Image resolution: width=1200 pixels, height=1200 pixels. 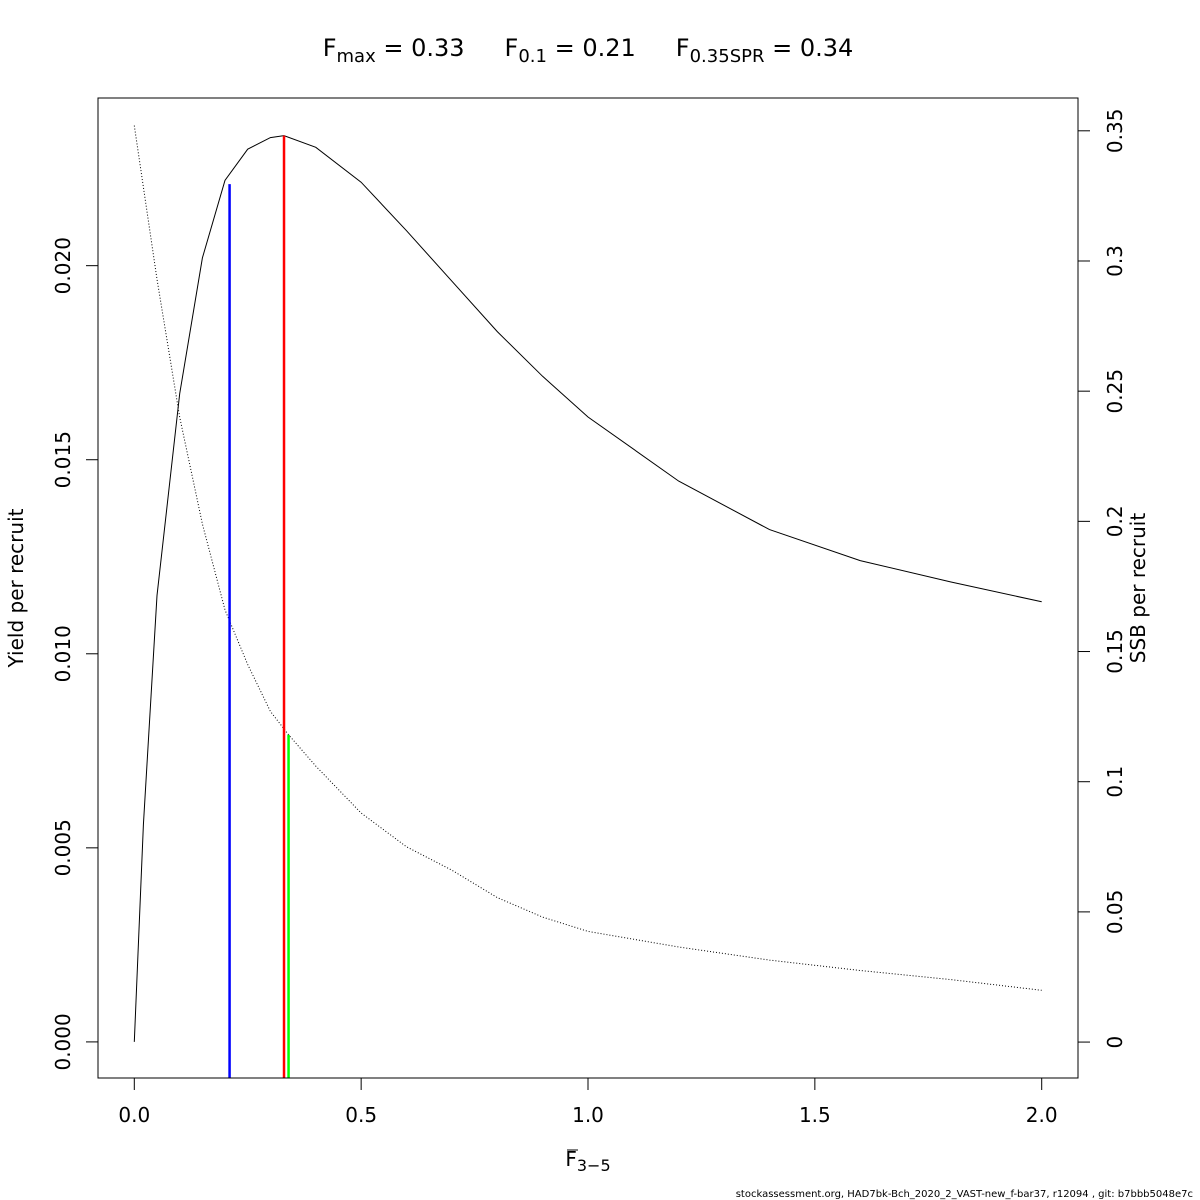 What do you see at coordinates (1115, 782) in the screenshot?
I see `y-right-tick-label: 0.1` at bounding box center [1115, 782].